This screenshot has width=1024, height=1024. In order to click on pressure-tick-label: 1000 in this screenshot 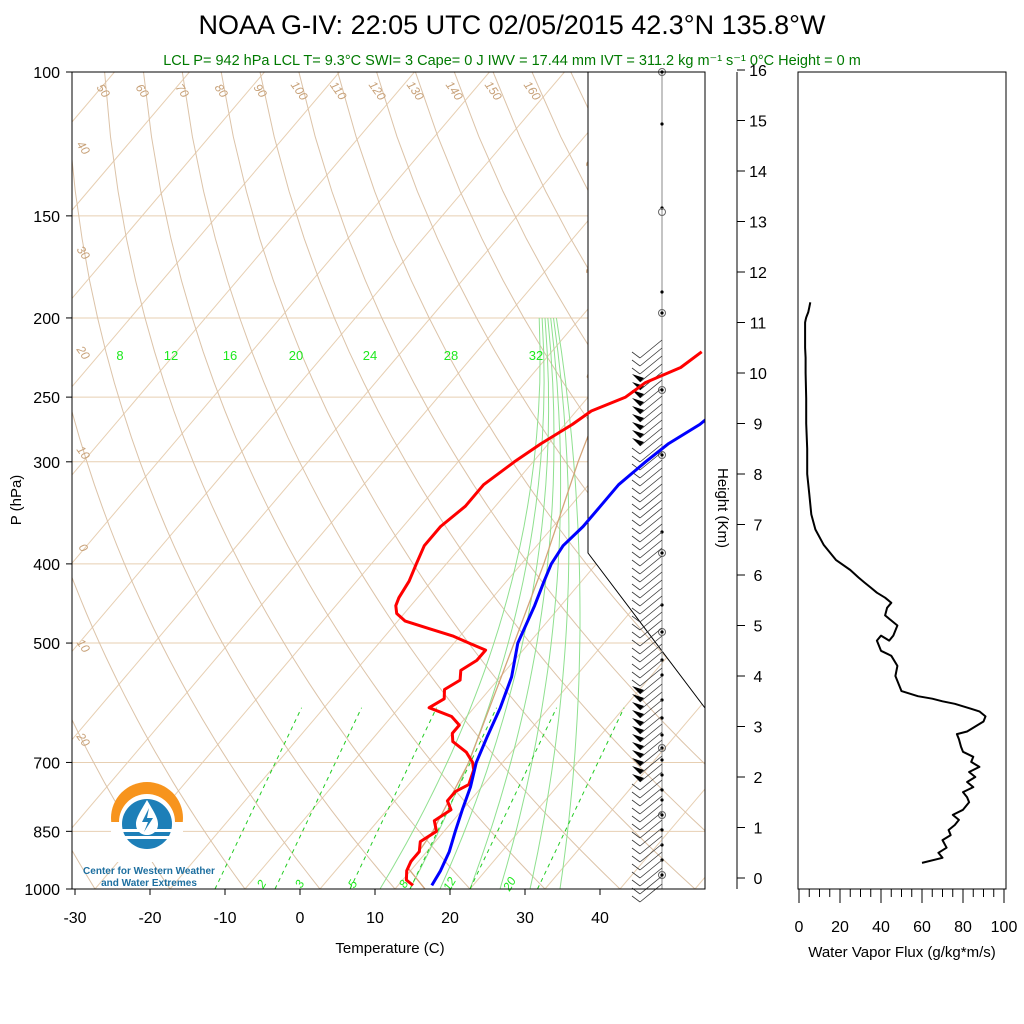, I will do `click(42, 890)`.